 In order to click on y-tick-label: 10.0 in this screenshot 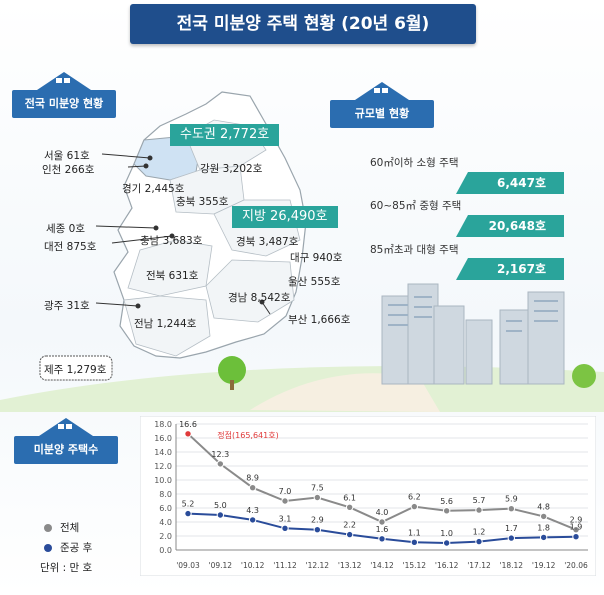, I will do `click(163, 480)`.